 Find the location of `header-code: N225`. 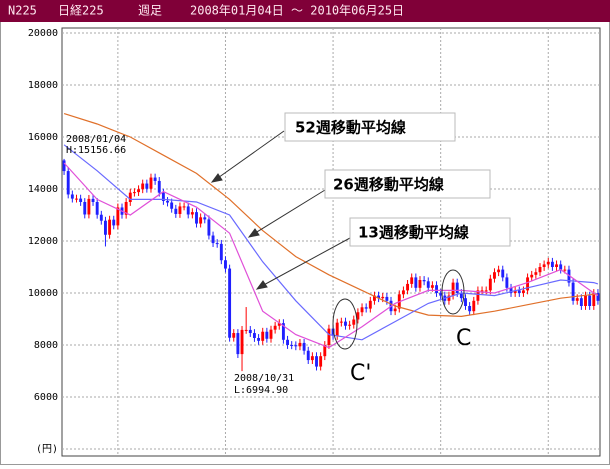

header-code: N225 is located at coordinates (22, 11).